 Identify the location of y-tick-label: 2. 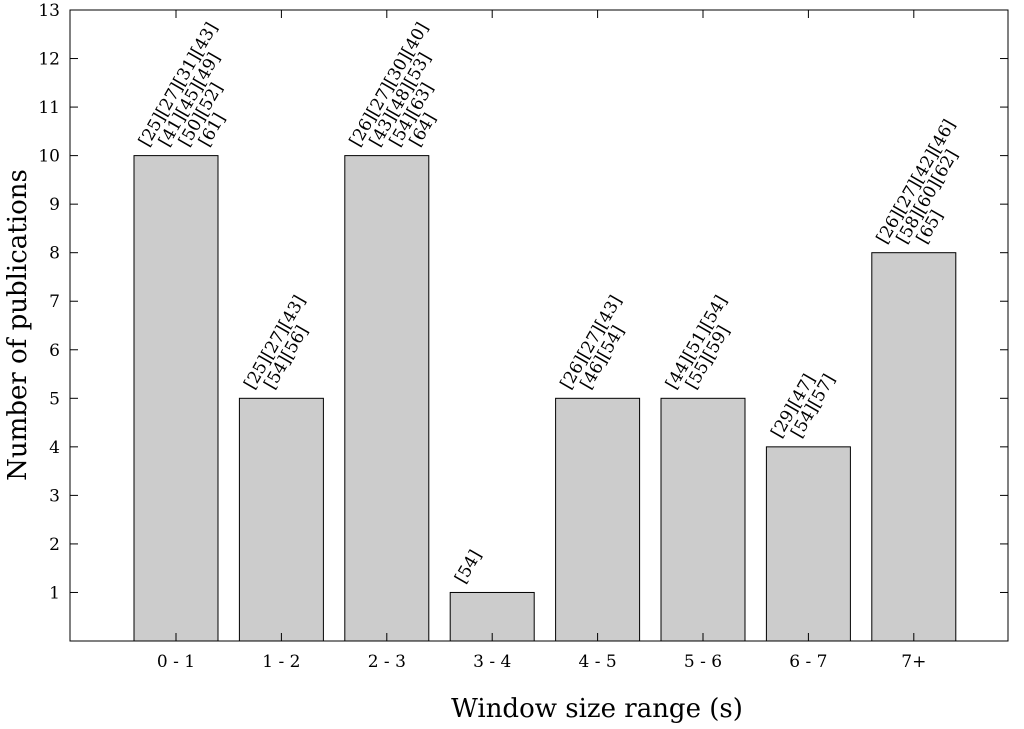
(54, 545).